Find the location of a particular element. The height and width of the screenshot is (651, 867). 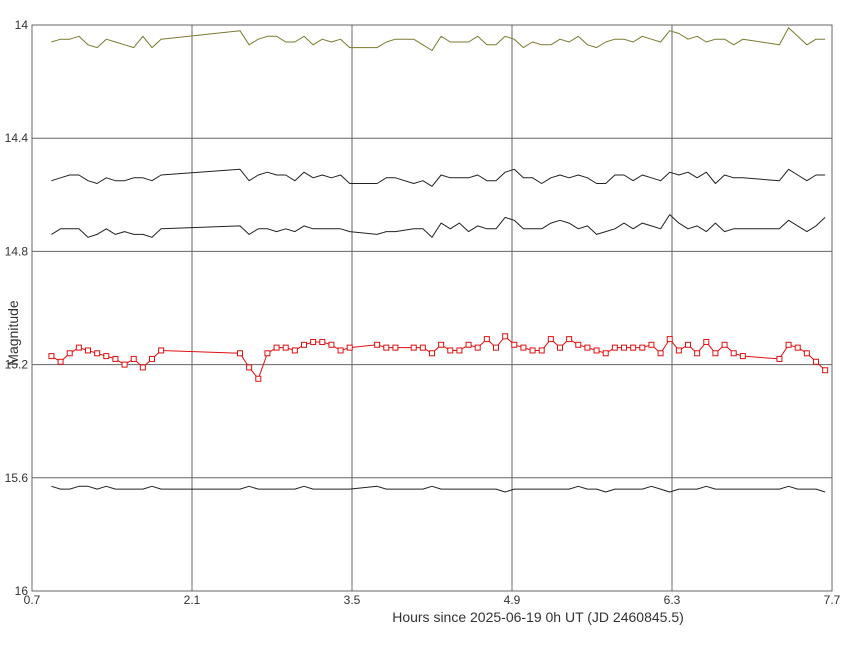

y-tick-label: 15.2 is located at coordinates (17, 365).